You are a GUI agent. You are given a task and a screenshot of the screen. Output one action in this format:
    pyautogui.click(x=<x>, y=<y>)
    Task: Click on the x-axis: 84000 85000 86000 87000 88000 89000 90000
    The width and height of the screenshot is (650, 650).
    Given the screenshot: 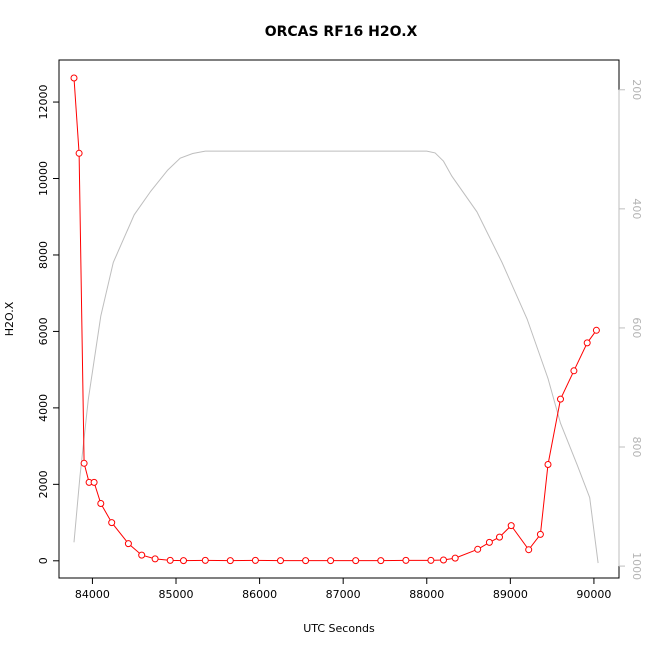 What is the action you would take?
    pyautogui.click(x=343, y=589)
    